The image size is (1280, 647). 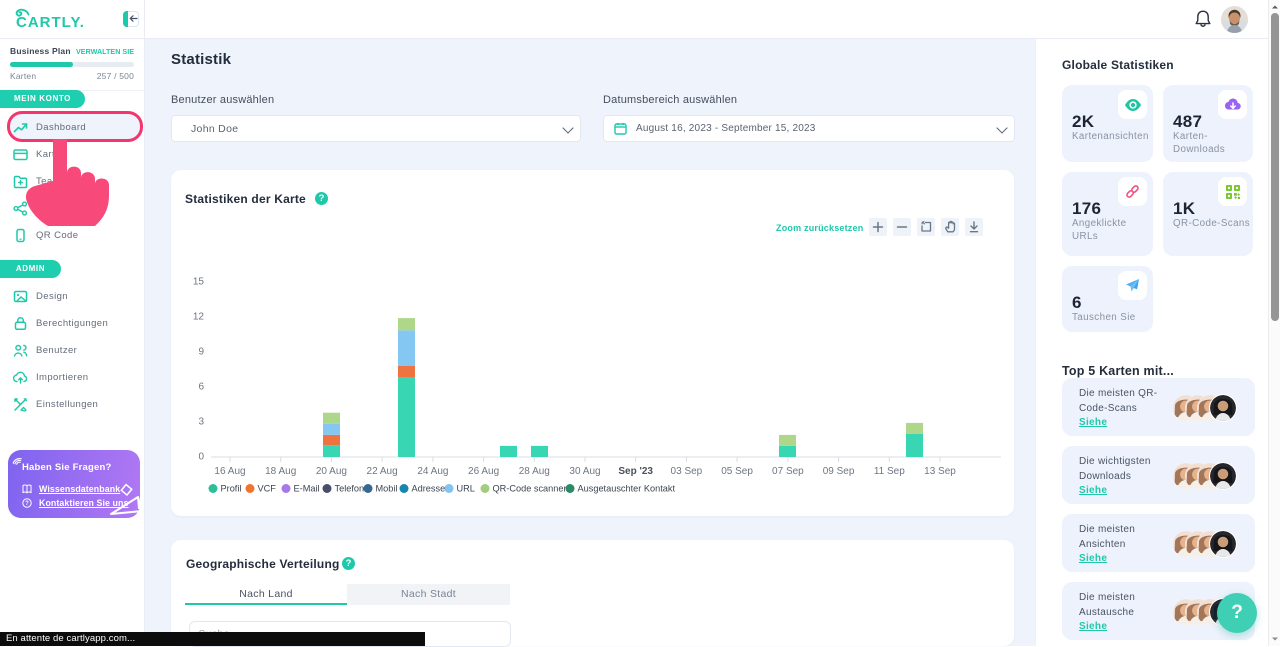 What do you see at coordinates (307, 489) in the screenshot?
I see `svg-text: E-Mail` at bounding box center [307, 489].